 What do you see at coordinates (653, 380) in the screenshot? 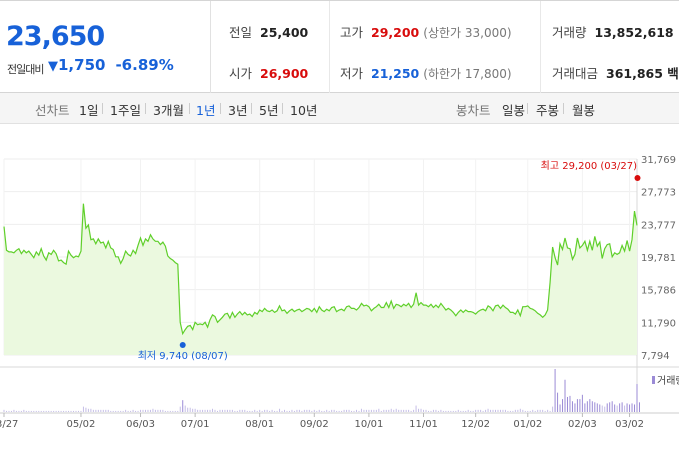
I see `volume-legend-swatch` at bounding box center [653, 380].